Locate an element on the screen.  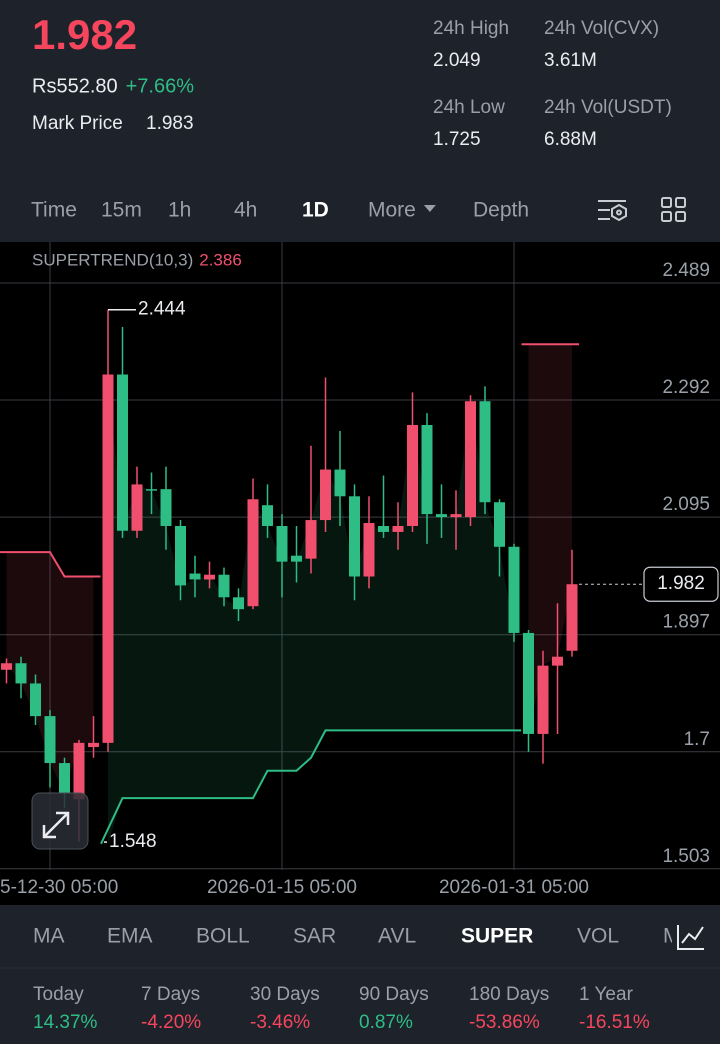
x-tick-label: 5-12-30 05:00 is located at coordinates (59, 887).